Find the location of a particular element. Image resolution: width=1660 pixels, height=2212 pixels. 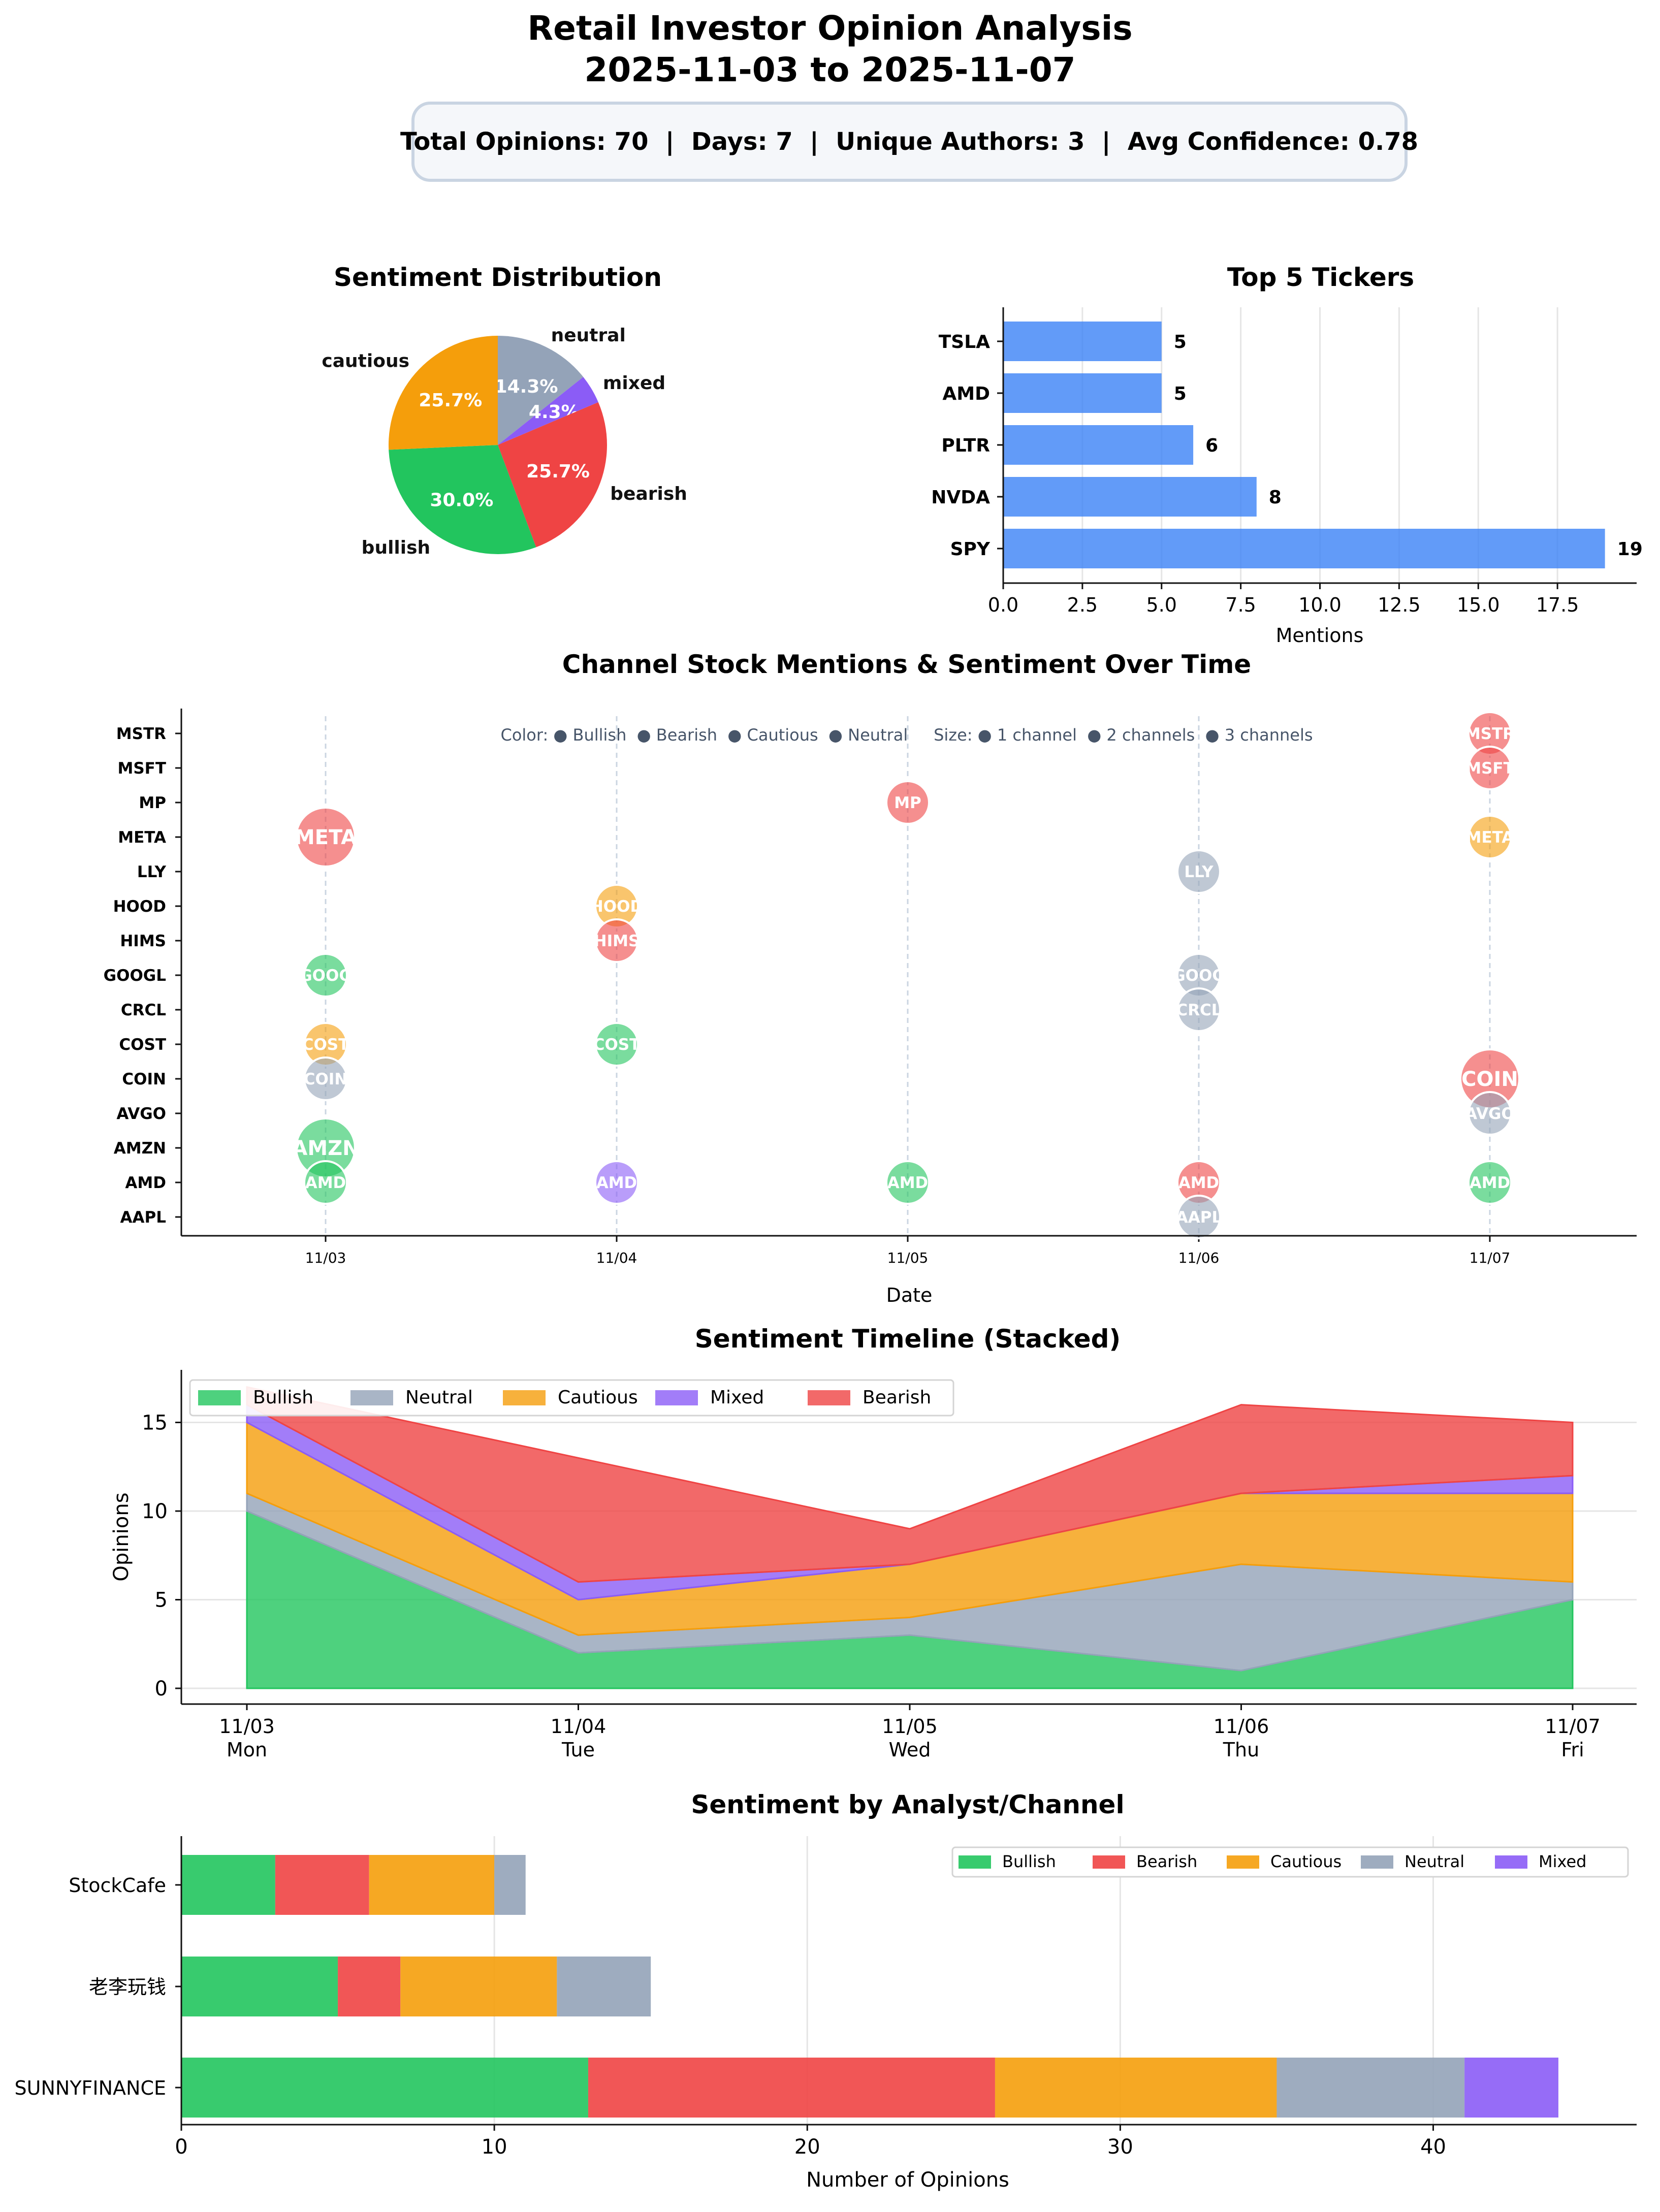

pie-pct-cautious: 25.7% is located at coordinates (450, 400).